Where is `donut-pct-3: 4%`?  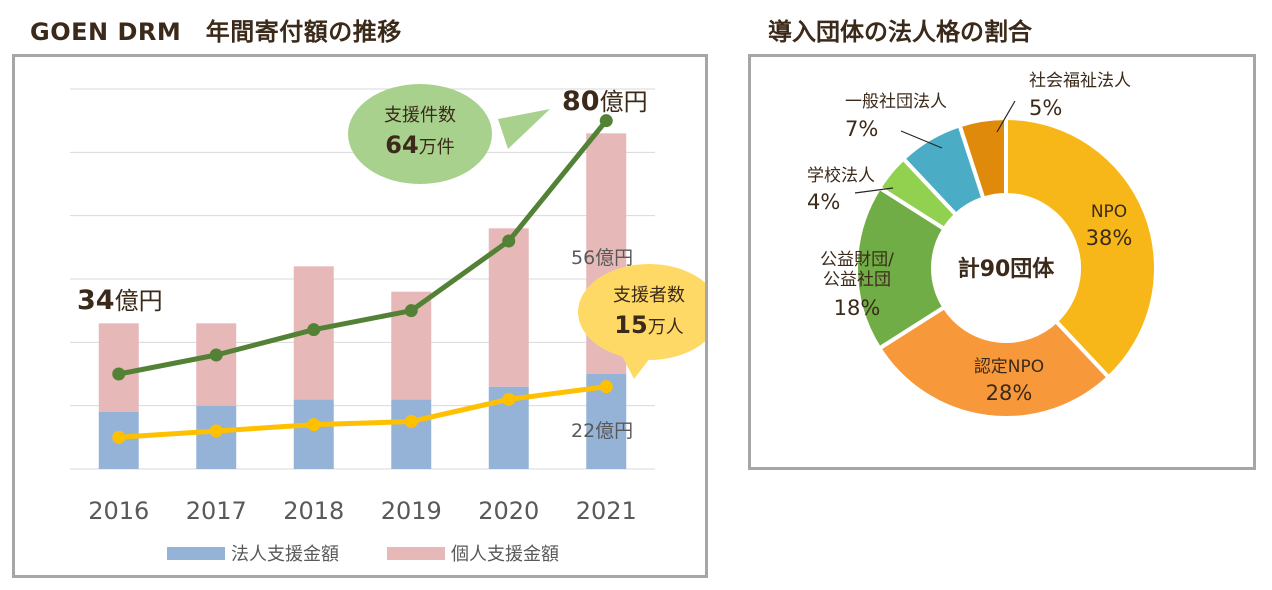 donut-pct-3: 4% is located at coordinates (823, 202).